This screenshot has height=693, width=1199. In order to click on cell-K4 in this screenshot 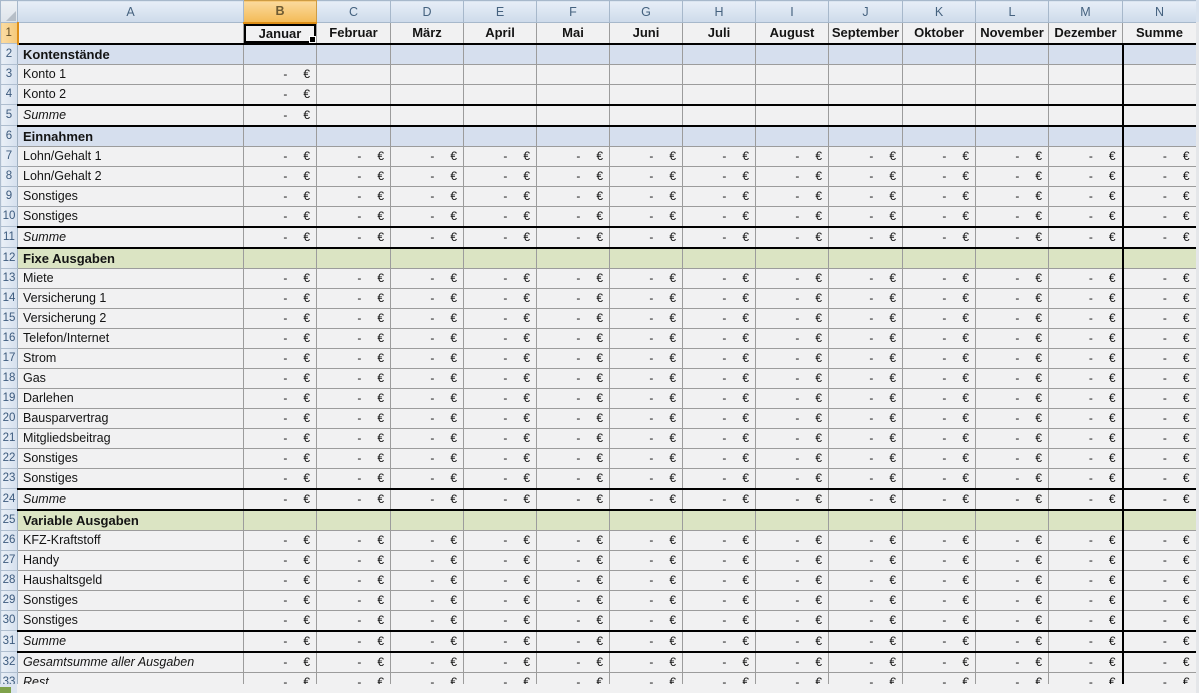, I will do `click(939, 94)`.